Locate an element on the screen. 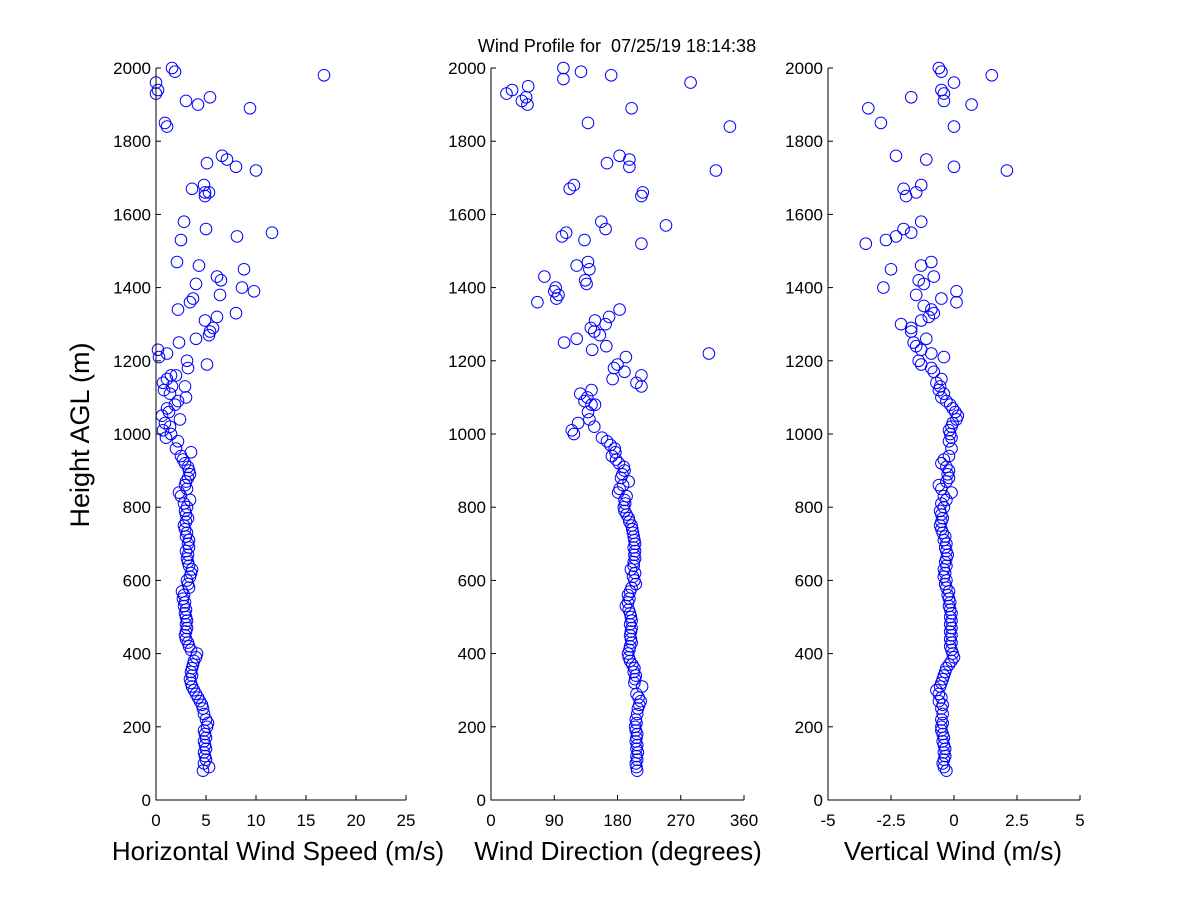 This screenshot has height=900, width=1200. x-tick-label: 270 is located at coordinates (681, 820).